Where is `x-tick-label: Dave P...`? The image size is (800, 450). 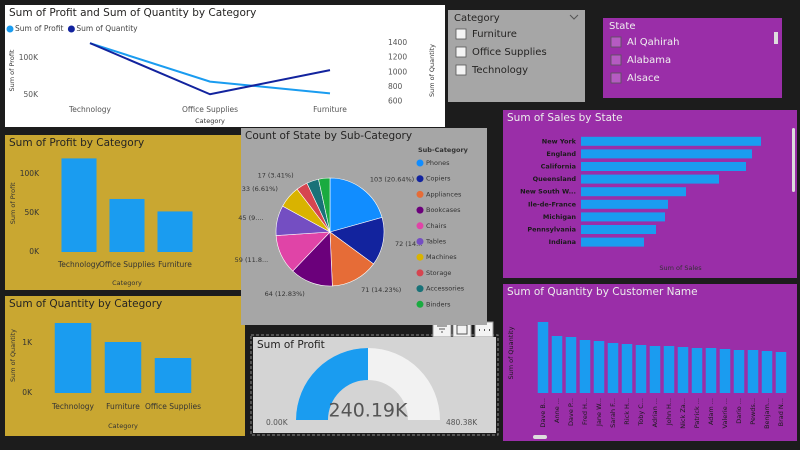
x-tick-label: Dave P... is located at coordinates (571, 412).